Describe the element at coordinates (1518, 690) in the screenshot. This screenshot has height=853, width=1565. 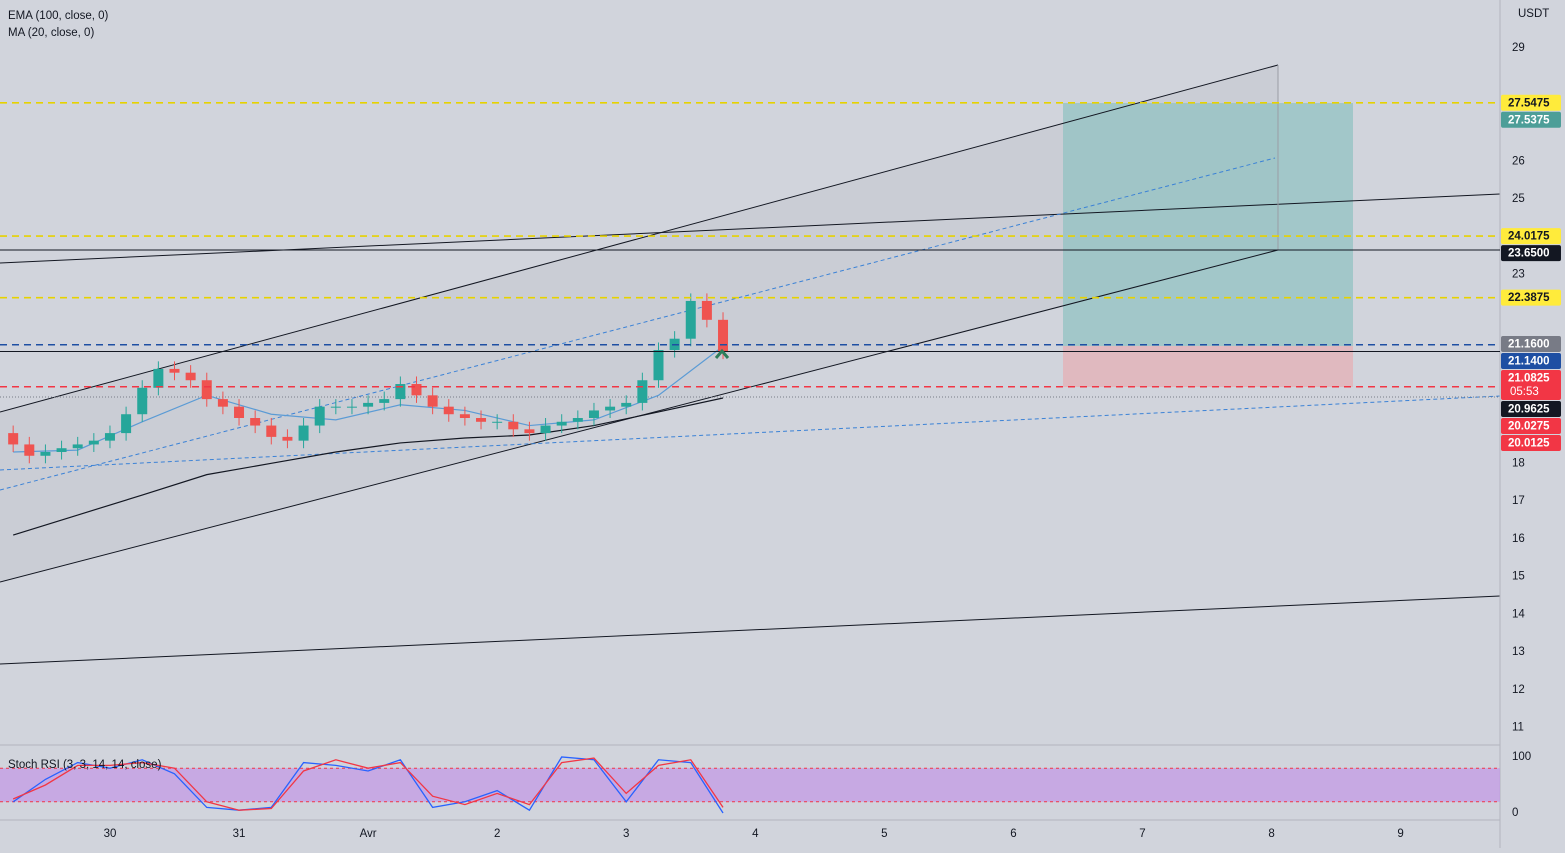
I see `y-tick-label: 12` at that location.